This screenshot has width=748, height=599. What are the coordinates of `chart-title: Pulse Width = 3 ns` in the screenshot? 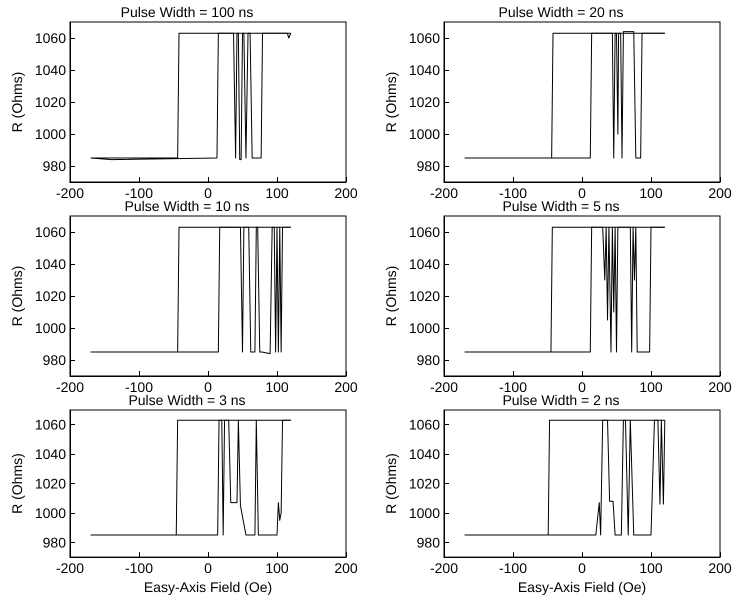 It's located at (187, 400).